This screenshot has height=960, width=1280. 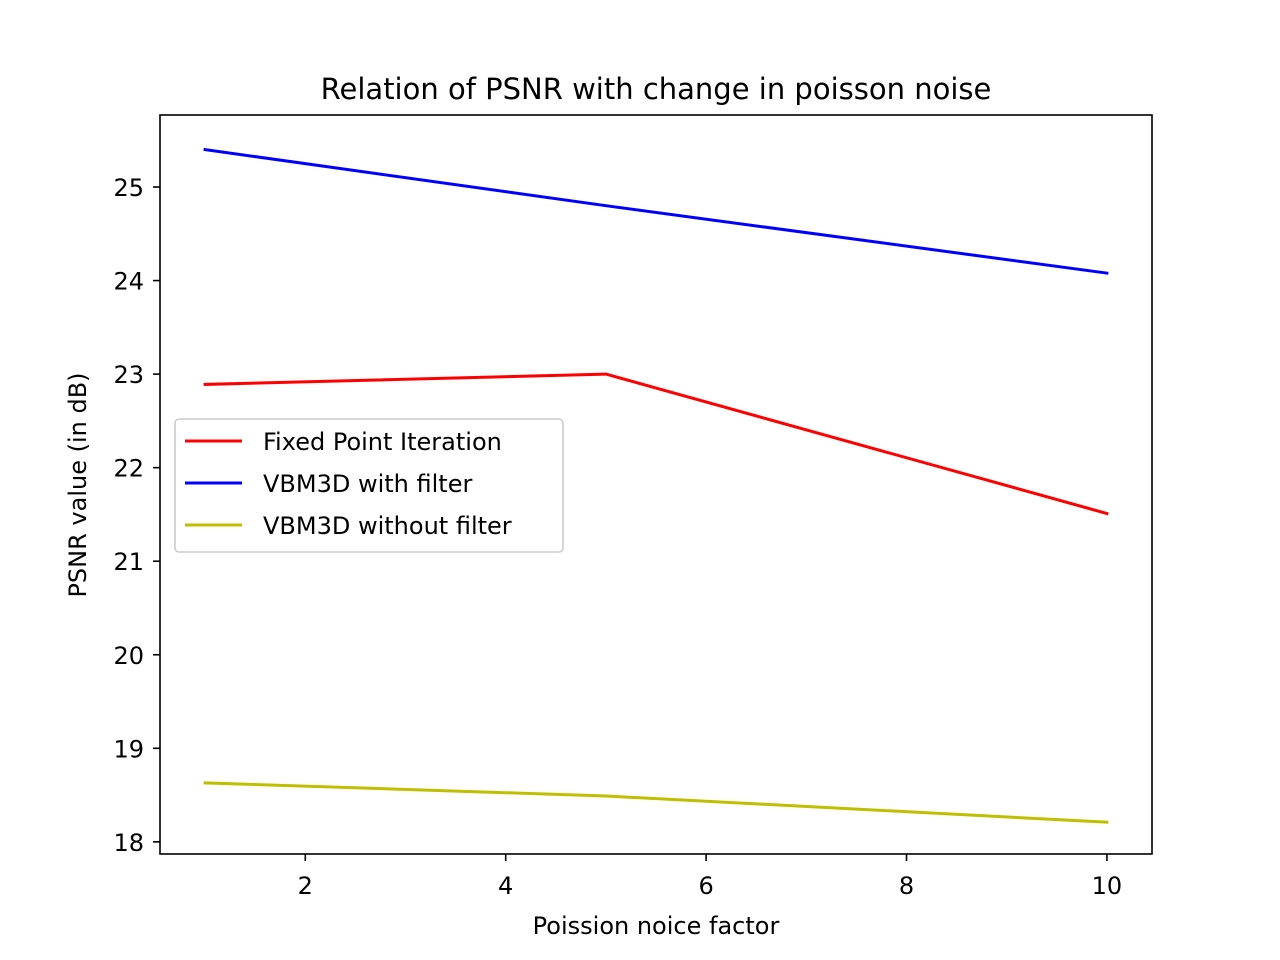 What do you see at coordinates (906, 886) in the screenshot?
I see `x-tick-label: 8` at bounding box center [906, 886].